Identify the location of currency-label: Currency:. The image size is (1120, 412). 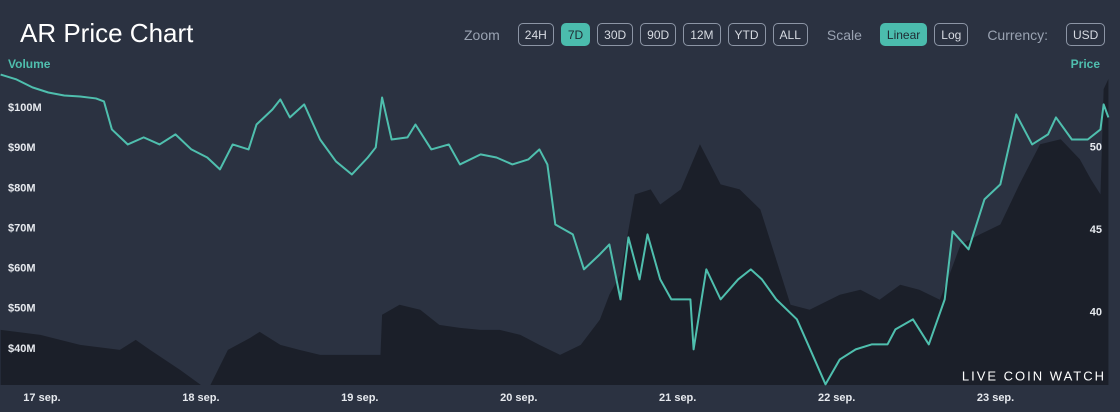
(1017, 34).